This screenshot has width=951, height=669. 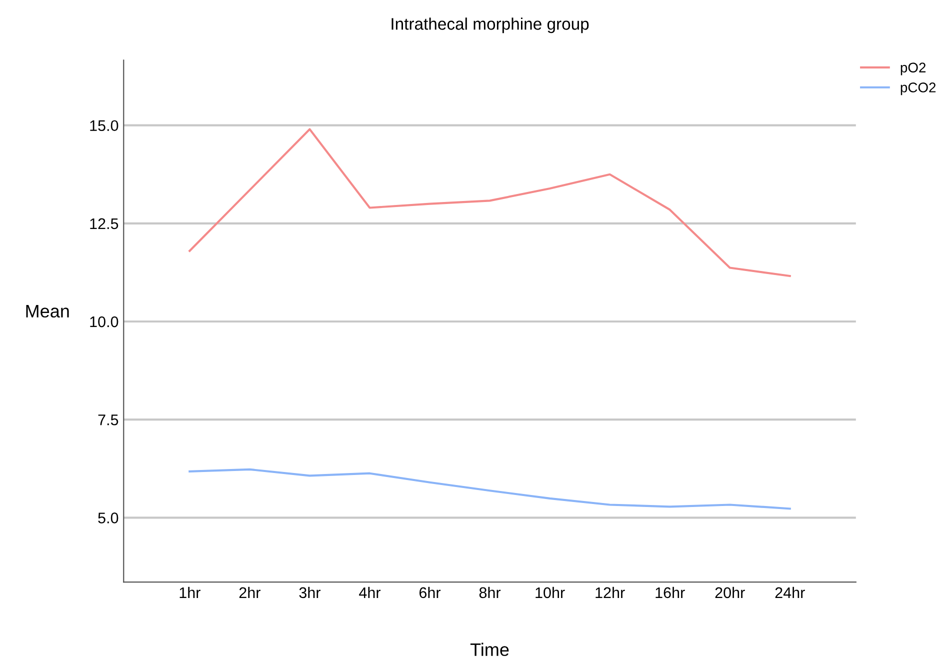 I want to click on legend-label: pCO2, so click(x=918, y=89).